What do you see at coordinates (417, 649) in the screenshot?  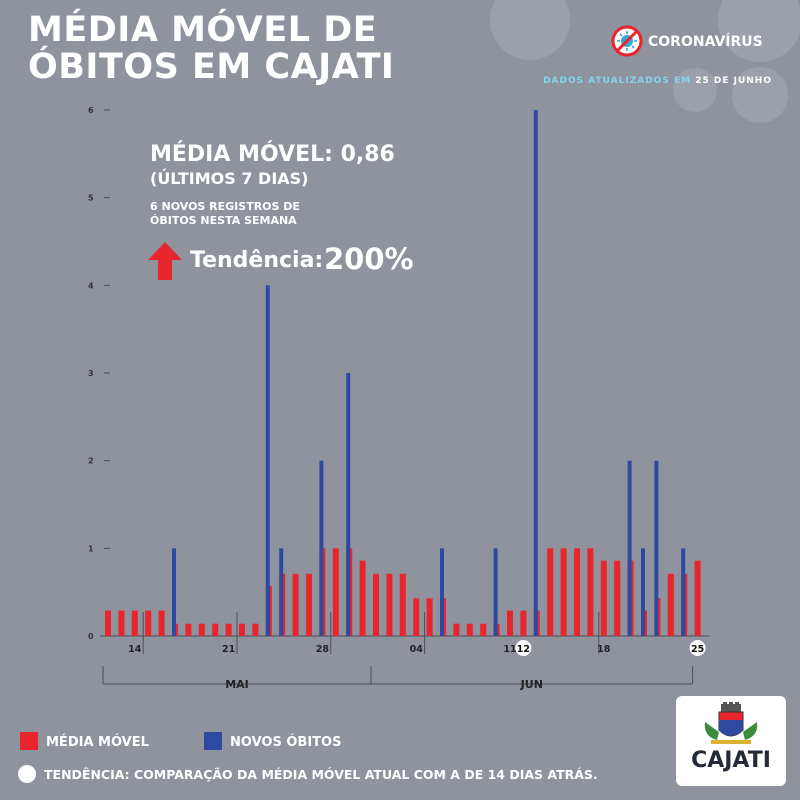 I see `x-tick-label: 04` at bounding box center [417, 649].